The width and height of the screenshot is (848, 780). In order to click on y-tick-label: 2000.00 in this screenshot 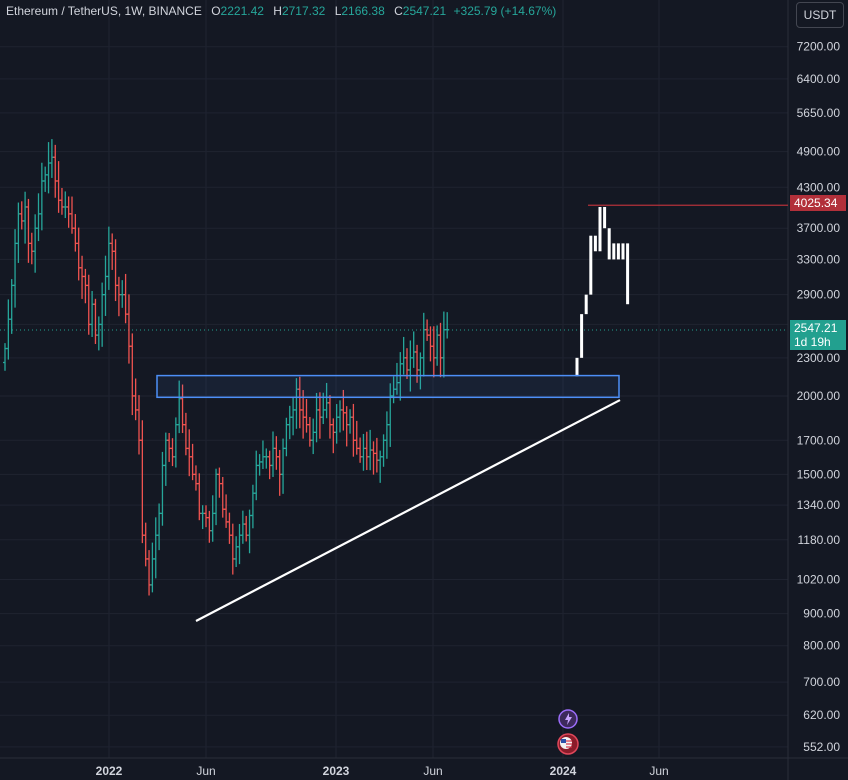, I will do `click(819, 396)`.